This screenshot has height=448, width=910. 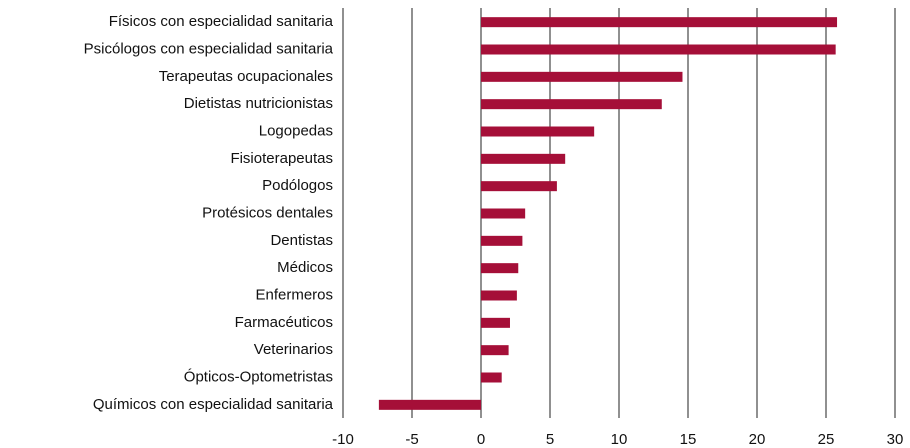 What do you see at coordinates (297, 185) in the screenshot?
I see `y-tick-label: Podólogos` at bounding box center [297, 185].